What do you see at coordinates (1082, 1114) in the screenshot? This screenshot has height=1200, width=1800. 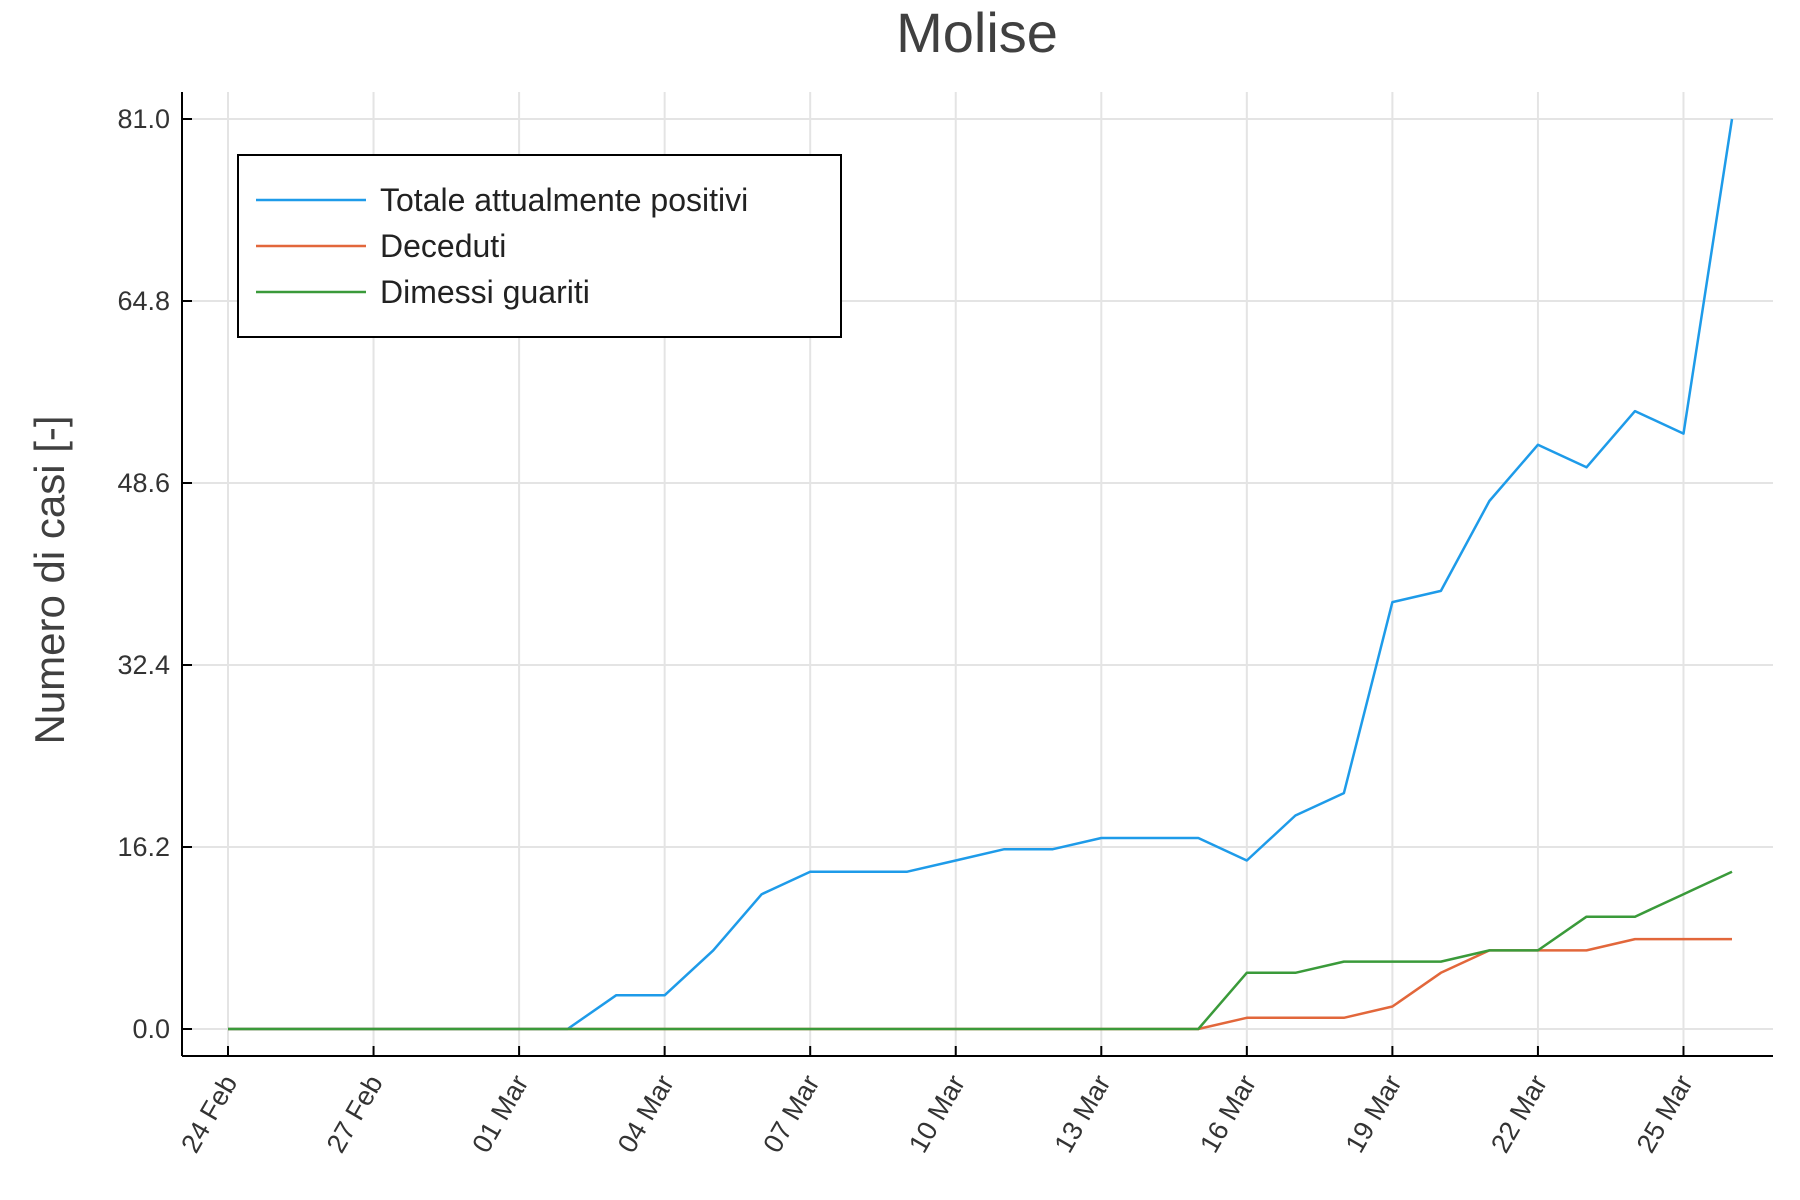 I see `x-tick-label: 13 Mar` at bounding box center [1082, 1114].